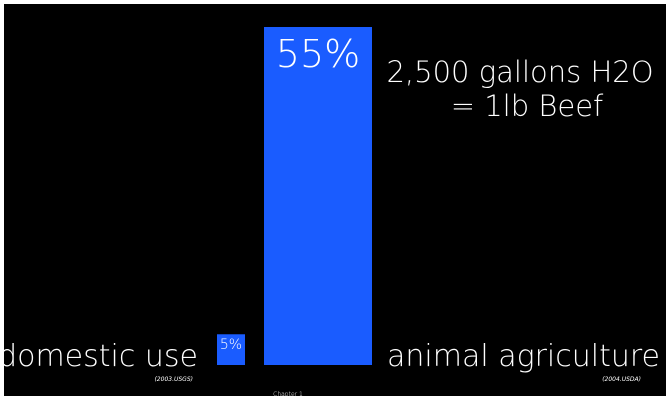  Describe the element at coordinates (621, 379) in the screenshot. I see `source-label: (2004.USDA)` at that location.